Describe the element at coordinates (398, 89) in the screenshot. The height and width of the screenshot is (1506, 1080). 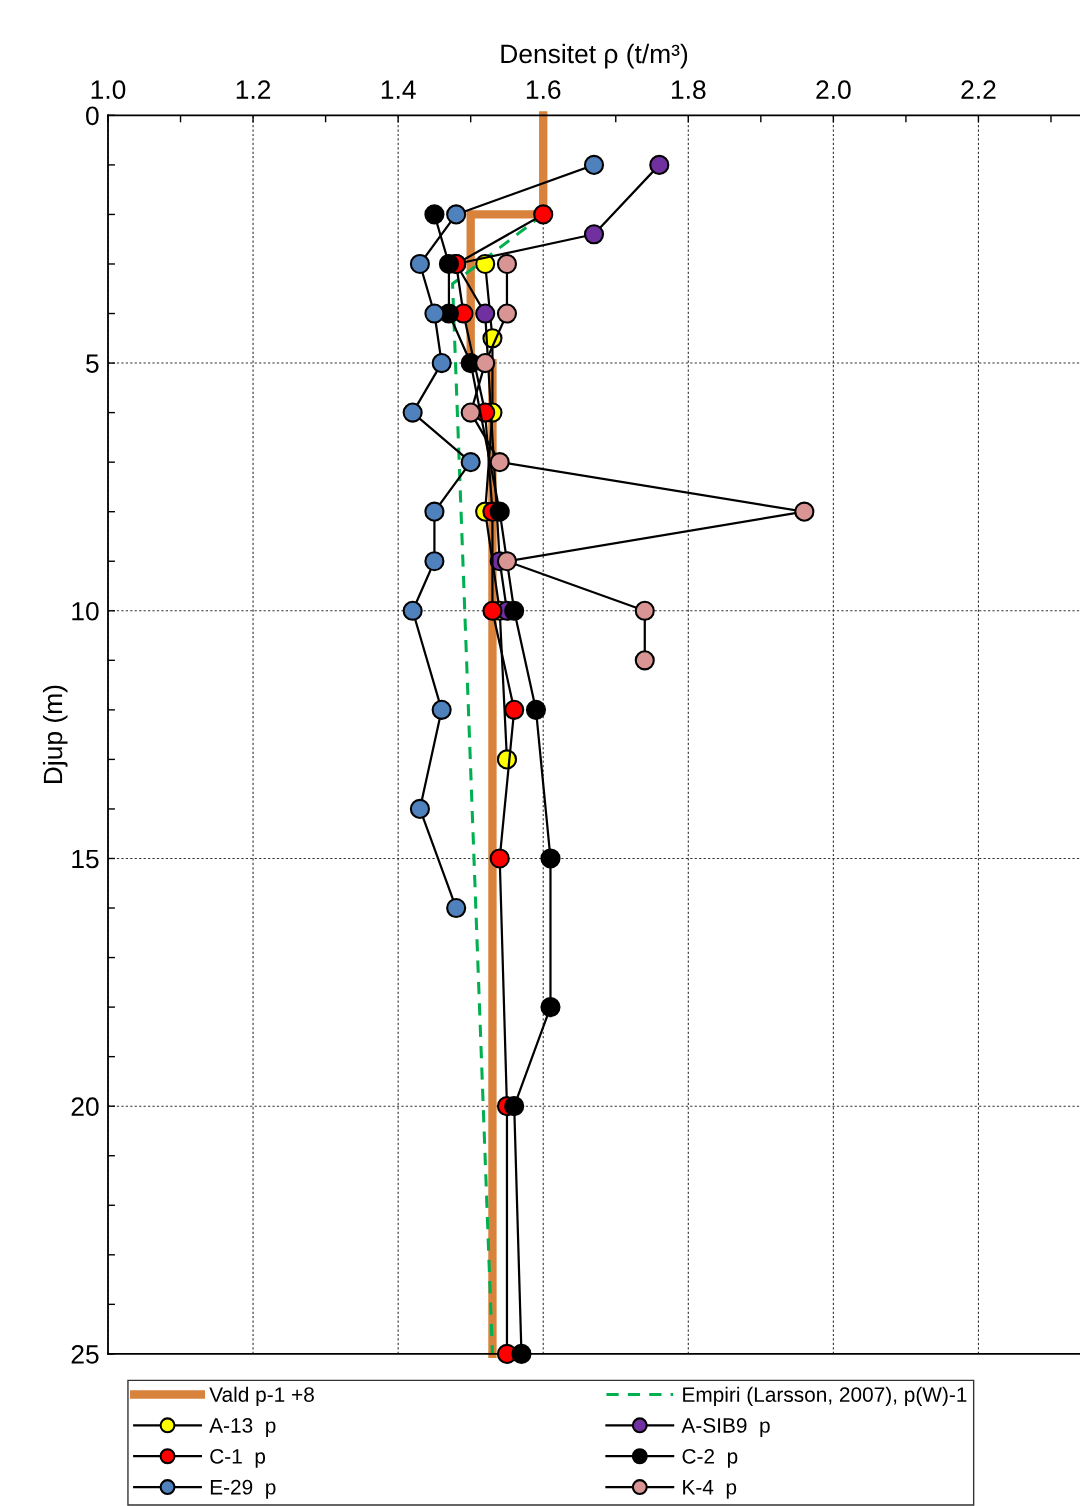
I see `x-tick-label: 1.4` at that location.